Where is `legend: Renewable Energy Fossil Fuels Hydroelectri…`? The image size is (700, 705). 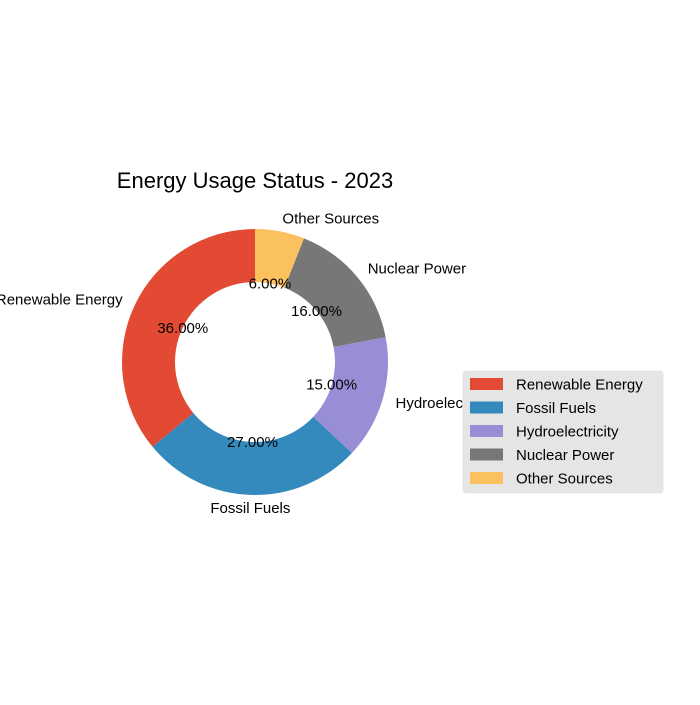 legend: Renewable Energy Fossil Fuels Hydroelectri… is located at coordinates (563, 432).